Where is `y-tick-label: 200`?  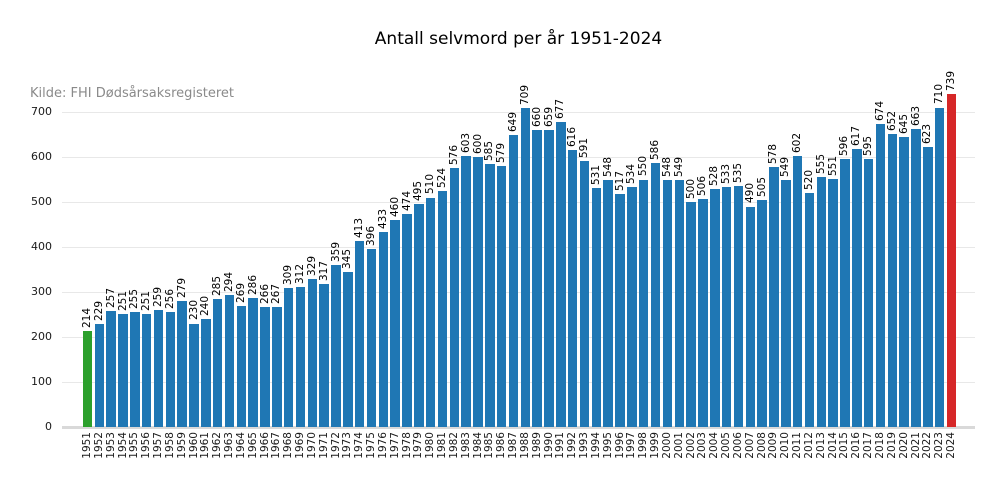
y-tick-label: 200 is located at coordinates (41, 336).